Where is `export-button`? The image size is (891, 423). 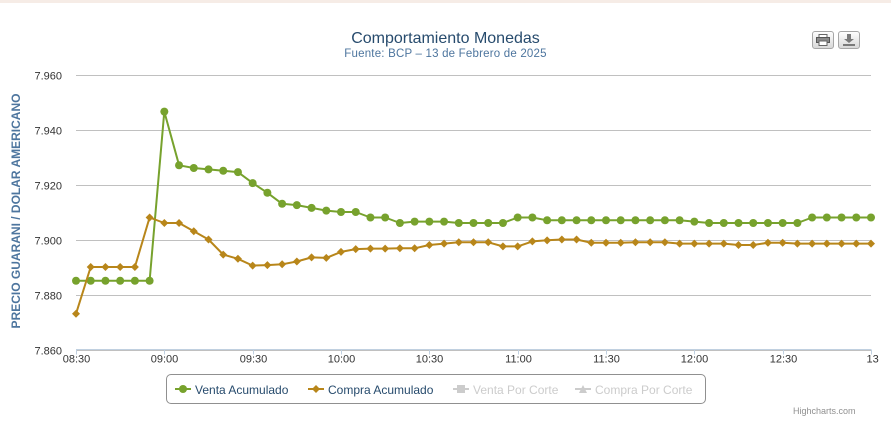
export-button is located at coordinates (849, 40).